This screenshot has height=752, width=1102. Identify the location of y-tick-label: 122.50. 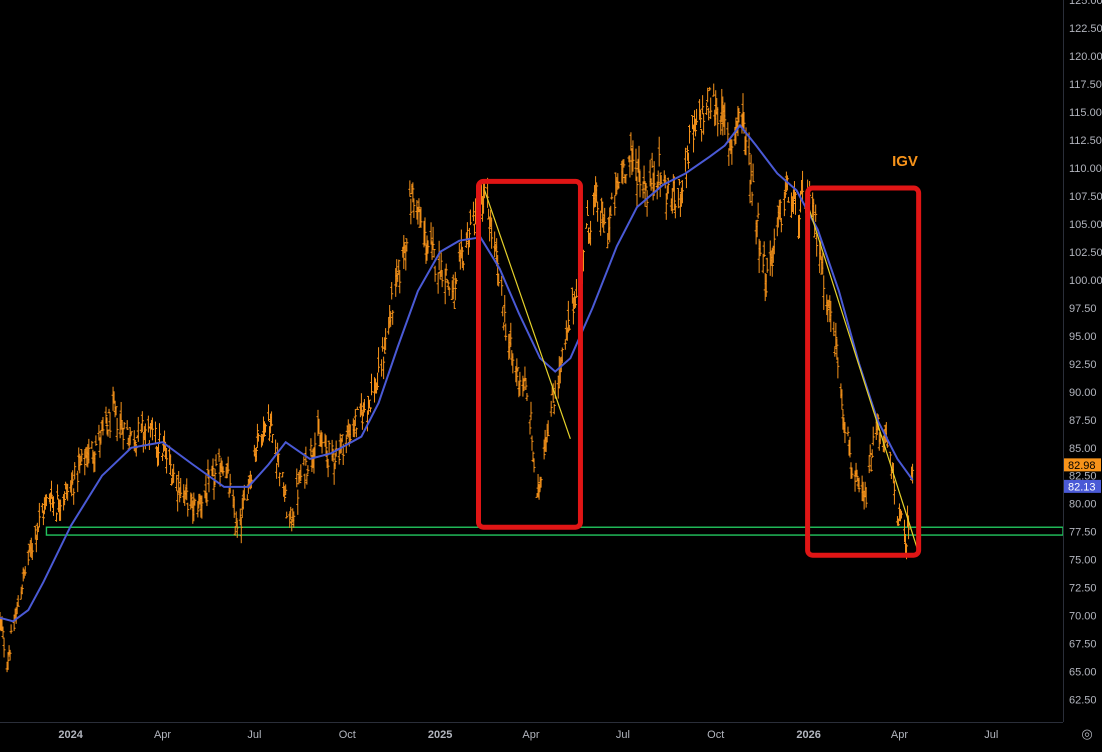
(1085, 29).